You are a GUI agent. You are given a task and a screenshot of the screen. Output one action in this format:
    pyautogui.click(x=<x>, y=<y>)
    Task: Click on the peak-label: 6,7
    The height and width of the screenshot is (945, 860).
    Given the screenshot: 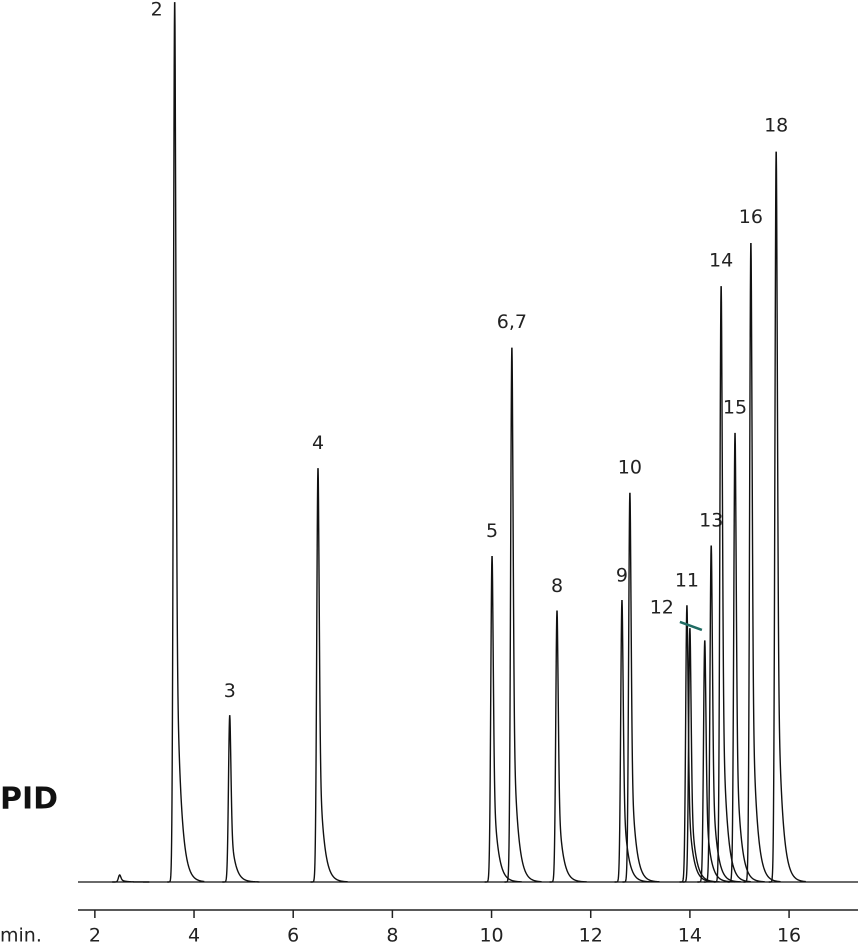 What is the action you would take?
    pyautogui.click(x=512, y=322)
    